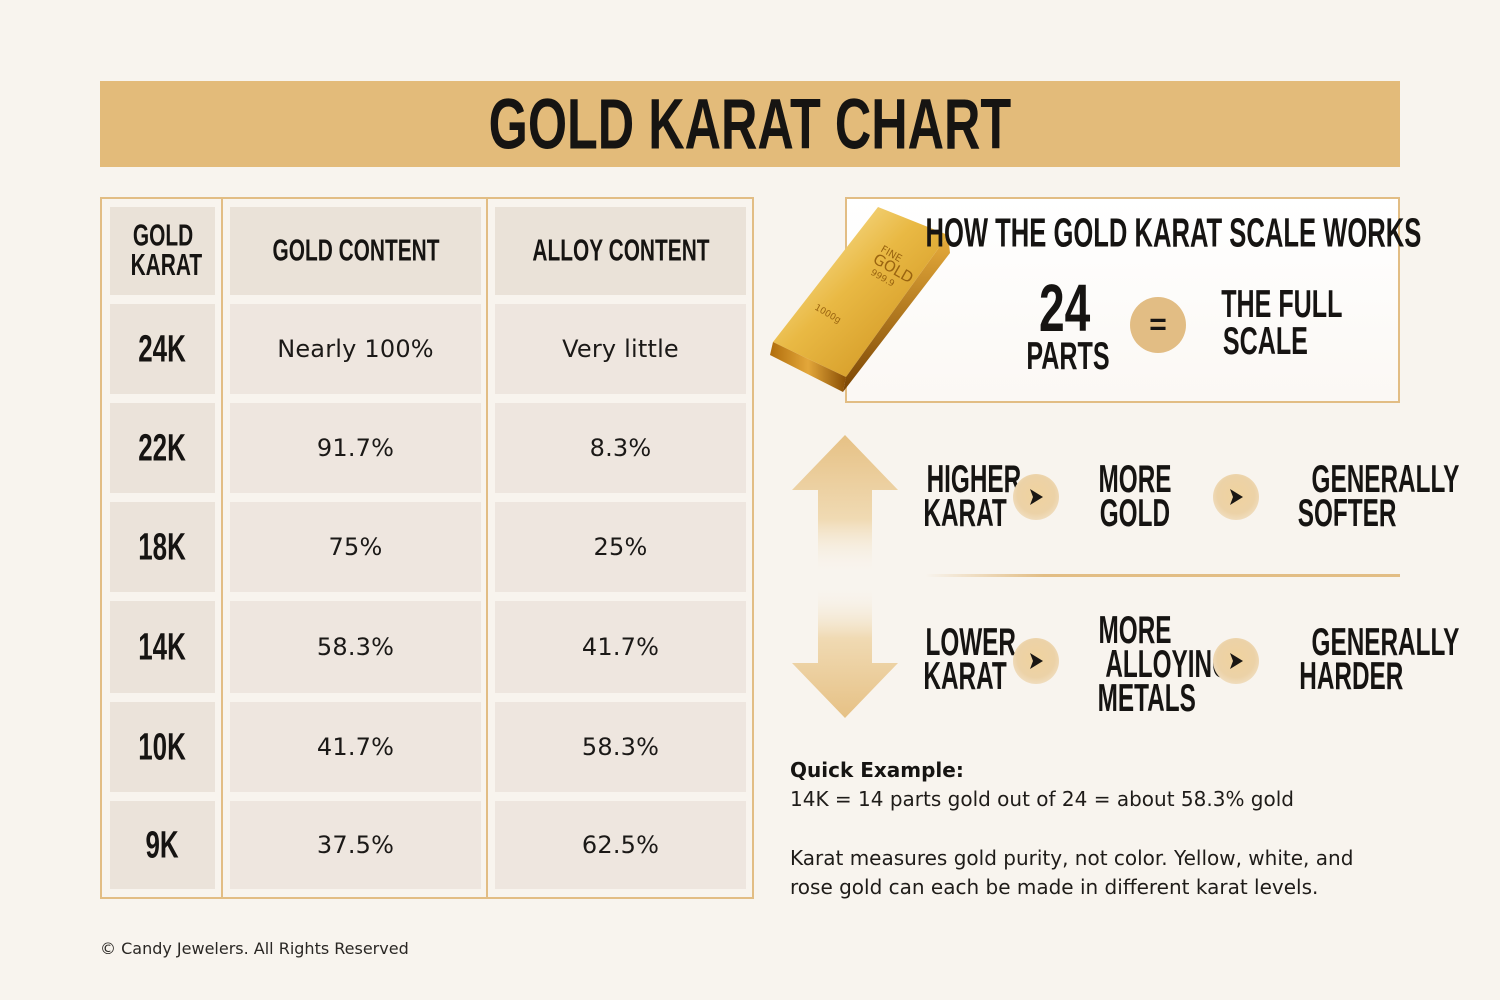 The image size is (1500, 1000). What do you see at coordinates (162, 349) in the screenshot?
I see `table-row-karat: 24K` at bounding box center [162, 349].